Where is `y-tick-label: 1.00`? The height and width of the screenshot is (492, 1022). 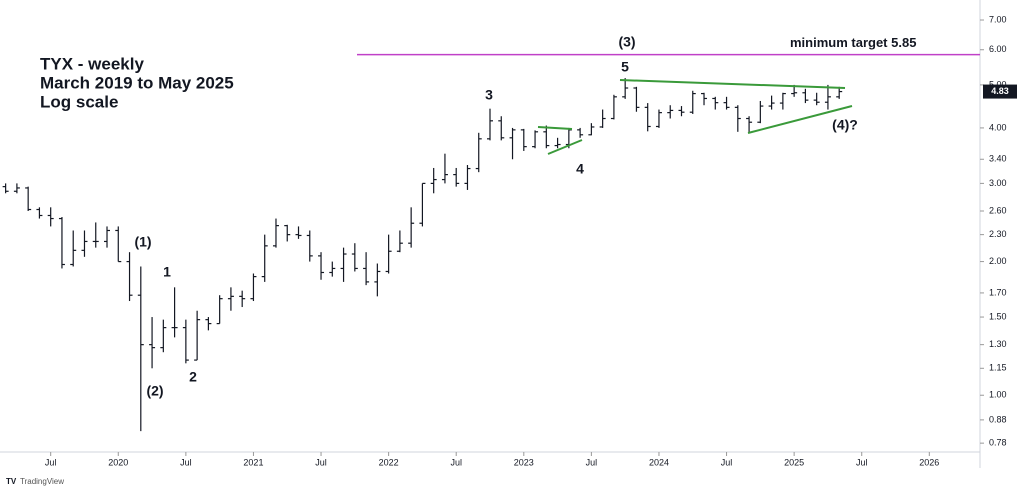
y-tick-label: 1.00 is located at coordinates (998, 395).